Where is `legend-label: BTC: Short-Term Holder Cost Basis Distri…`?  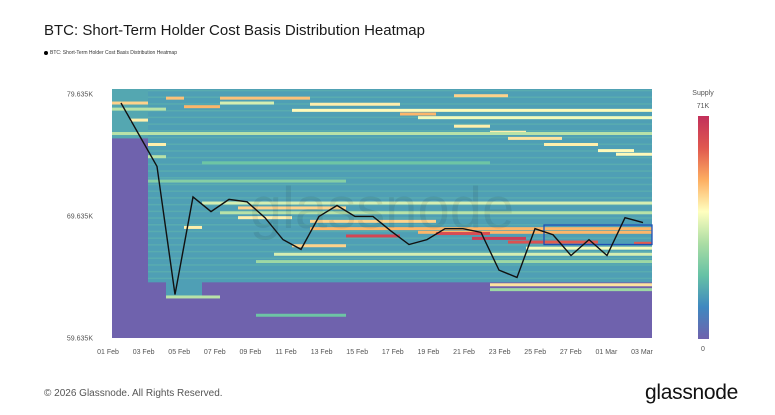
legend-label: BTC: Short-Term Holder Cost Basis Distri… is located at coordinates (113, 53).